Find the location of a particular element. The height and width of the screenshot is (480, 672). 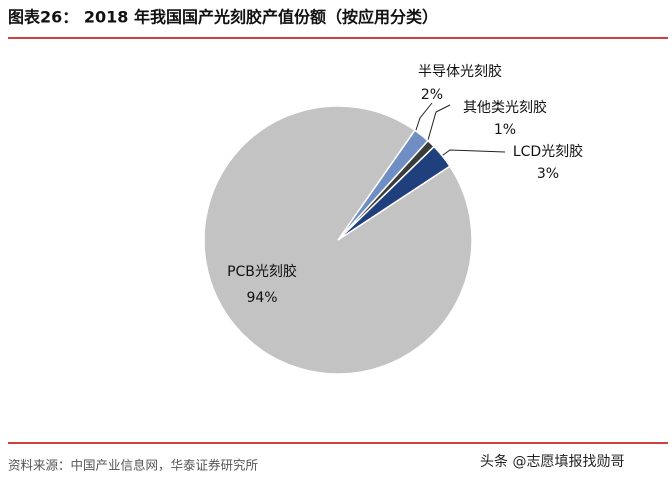

value-label: 94% is located at coordinates (261, 298).